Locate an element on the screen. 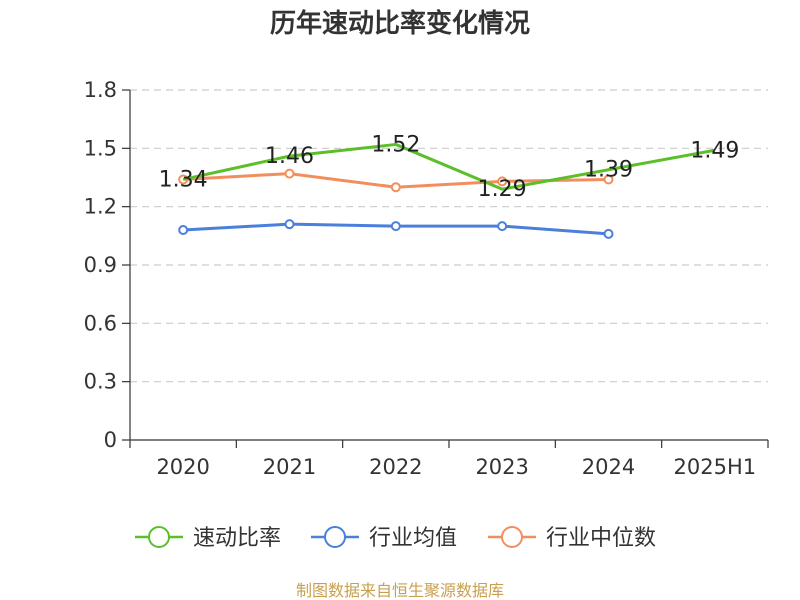 This screenshot has height=600, width=800. legend-label: 行业均值 is located at coordinates (413, 538).